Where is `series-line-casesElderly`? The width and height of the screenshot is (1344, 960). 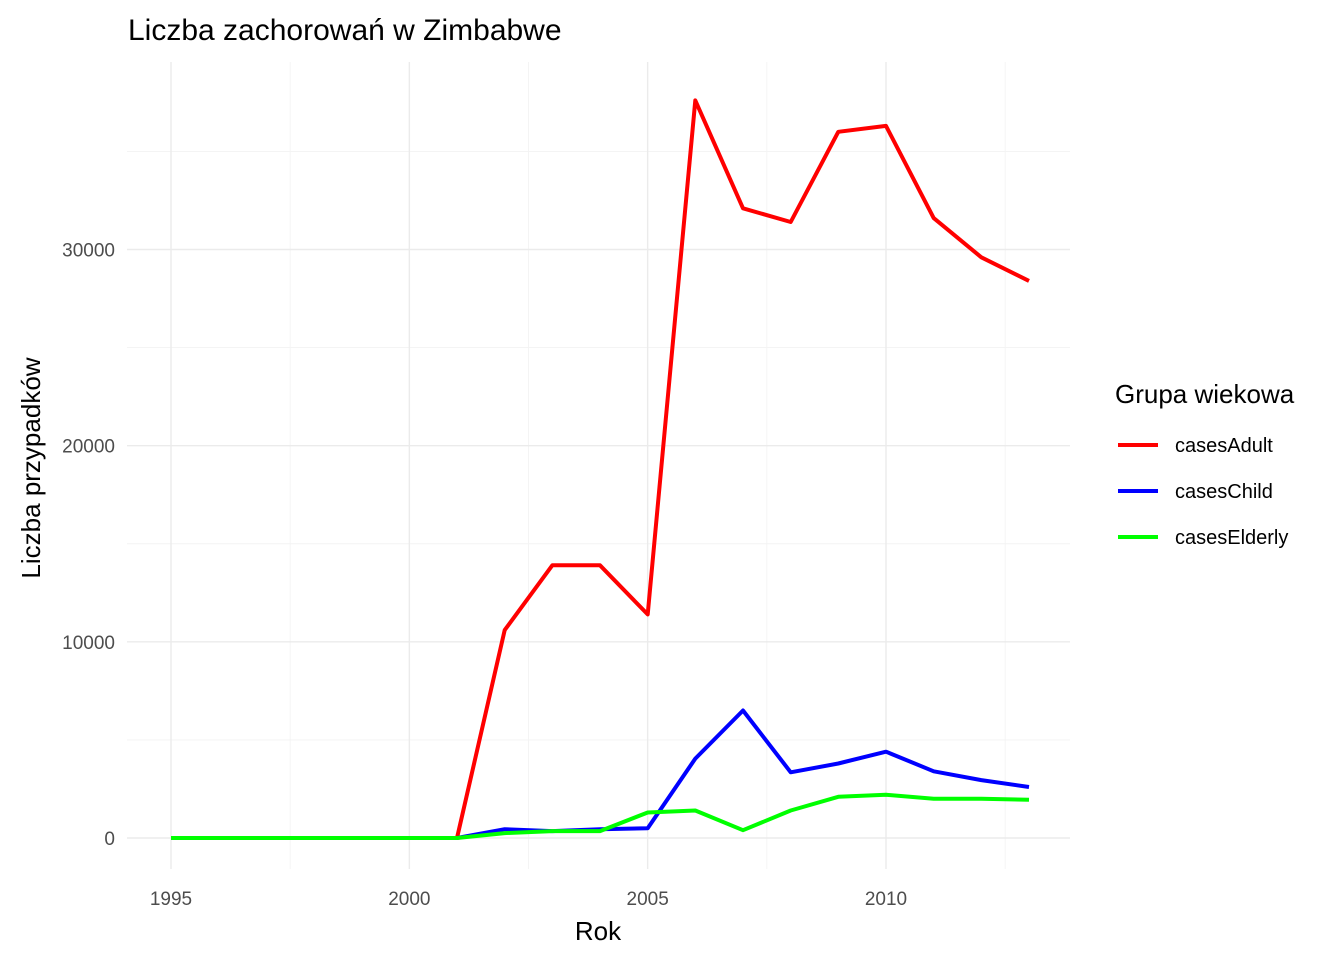
series-line-casesElderly is located at coordinates (600, 816).